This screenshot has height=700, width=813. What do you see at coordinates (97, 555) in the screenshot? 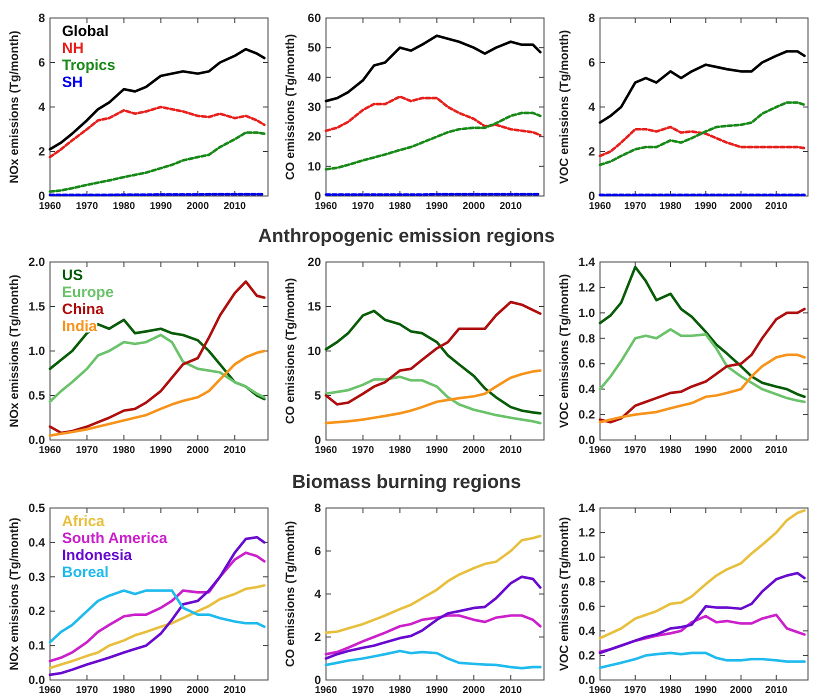
I see `text: Indonesia` at bounding box center [97, 555].